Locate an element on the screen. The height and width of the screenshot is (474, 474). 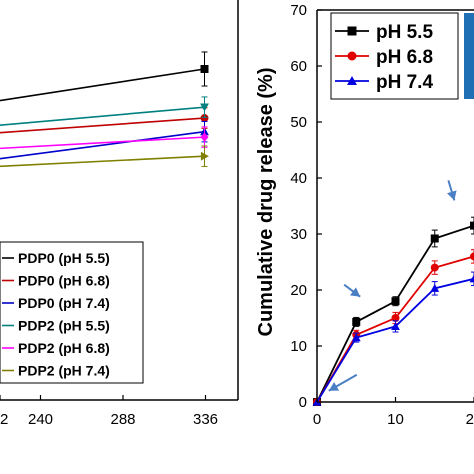
right-legend: pH 5.5 pH 6.8 pH 7.4 is located at coordinates (384, 57).